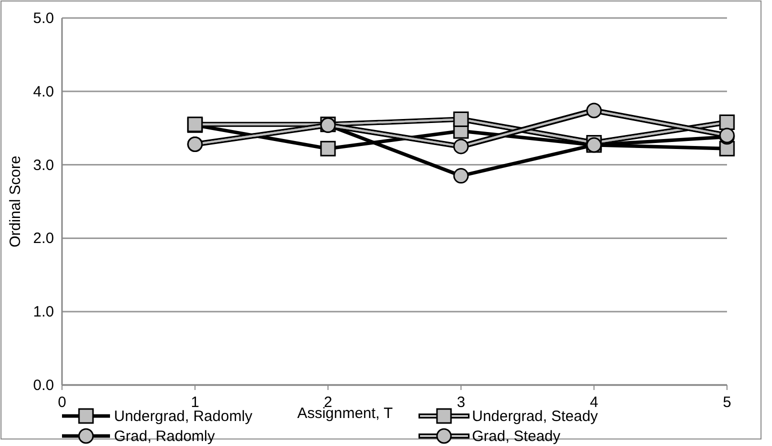  What do you see at coordinates (594, 402) in the screenshot?
I see `x-tick-label: 4` at bounding box center [594, 402].